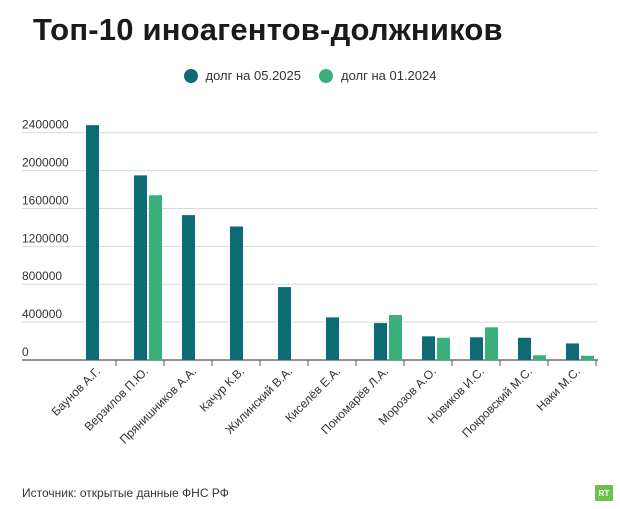  Describe the element at coordinates (253, 75) in the screenshot. I see `legend-label-2025: долг на 05.2025` at that location.